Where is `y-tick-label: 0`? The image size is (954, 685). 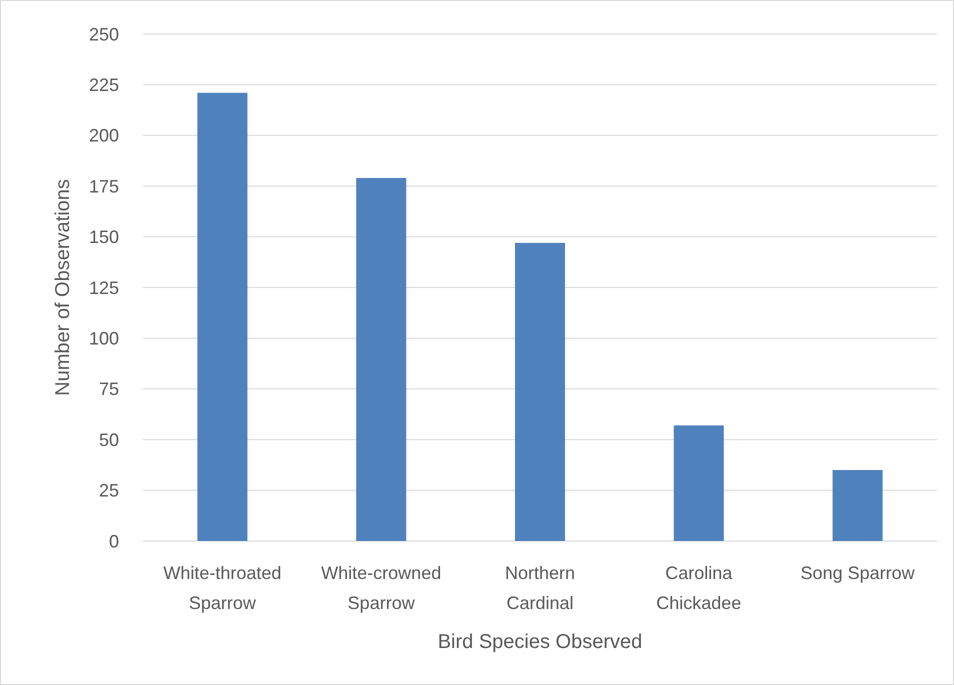
y-tick-label: 0 is located at coordinates (113, 541).